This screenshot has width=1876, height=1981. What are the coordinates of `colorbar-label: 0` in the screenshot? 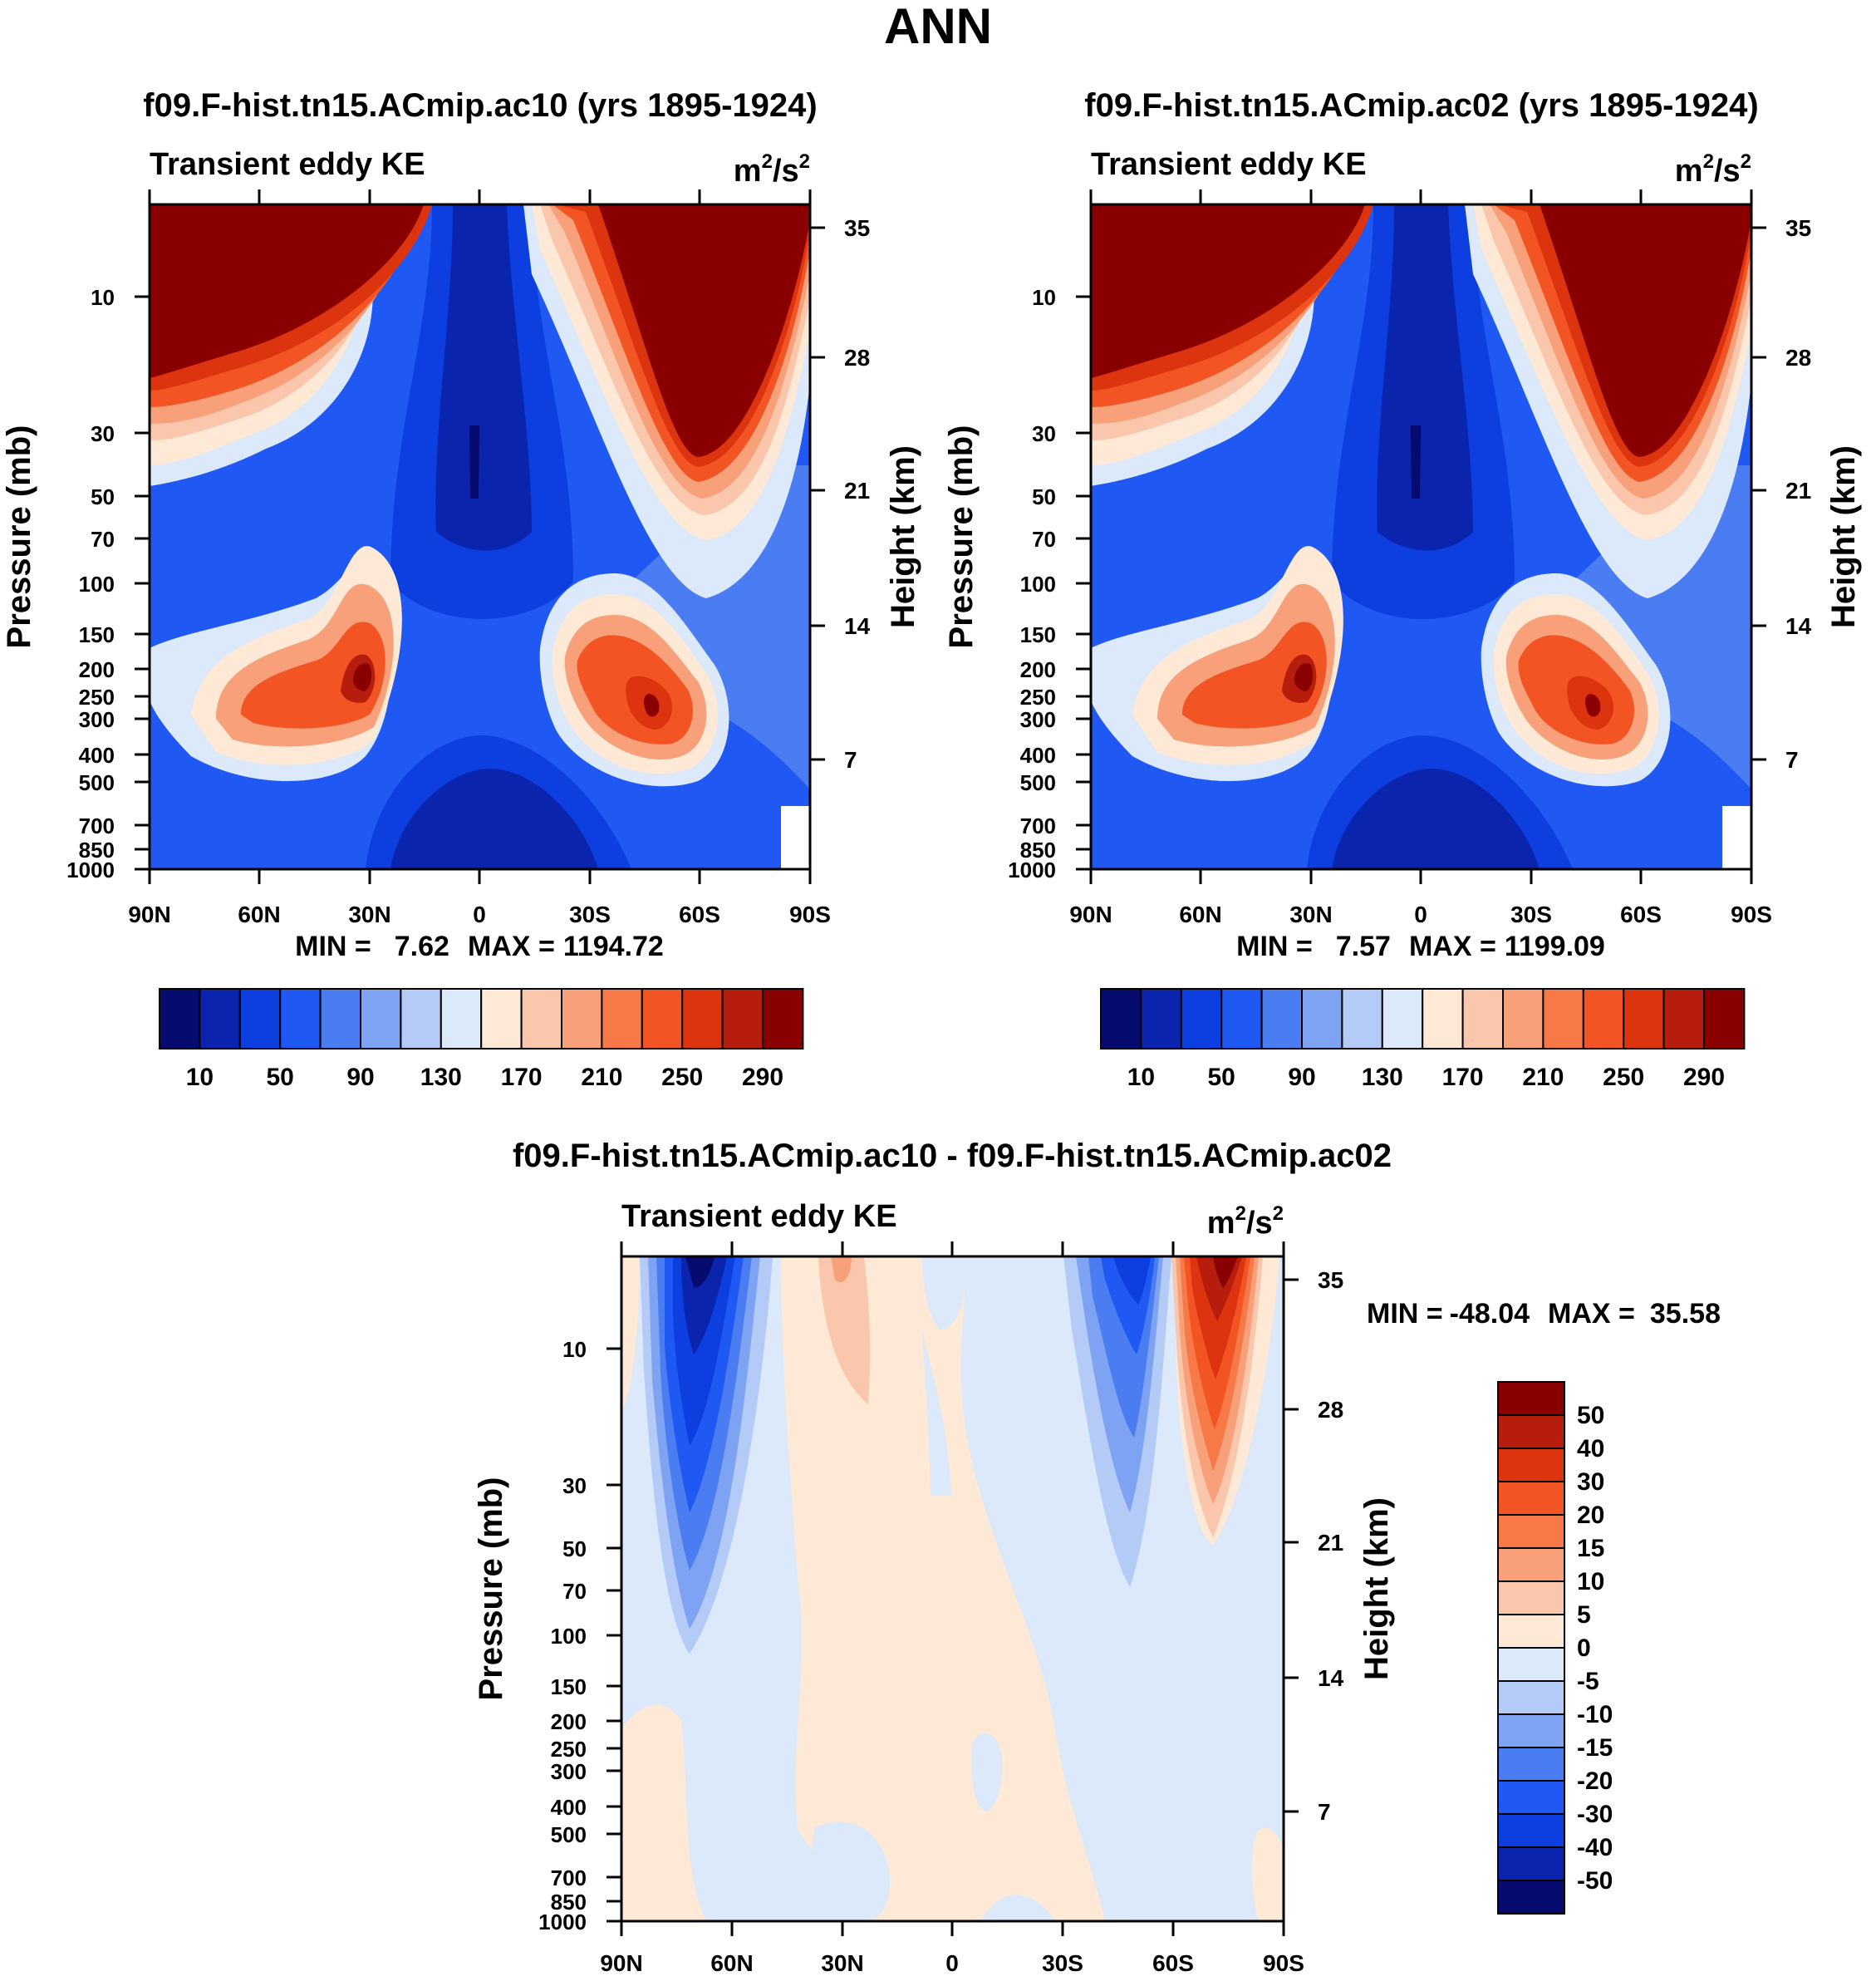 It's located at (1584, 1648).